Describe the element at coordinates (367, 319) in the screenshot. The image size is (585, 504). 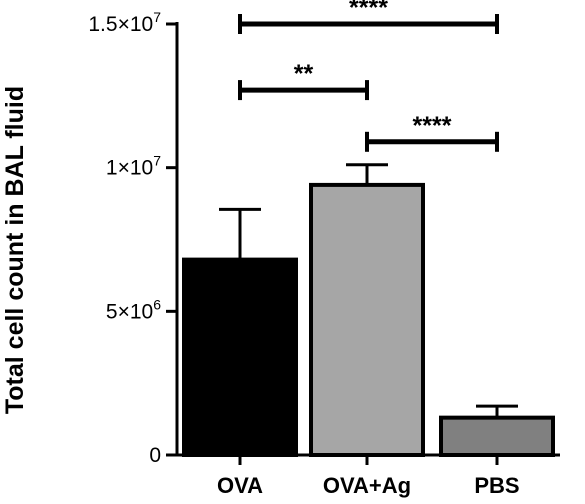
I see `bar-OVA+Ag` at that location.